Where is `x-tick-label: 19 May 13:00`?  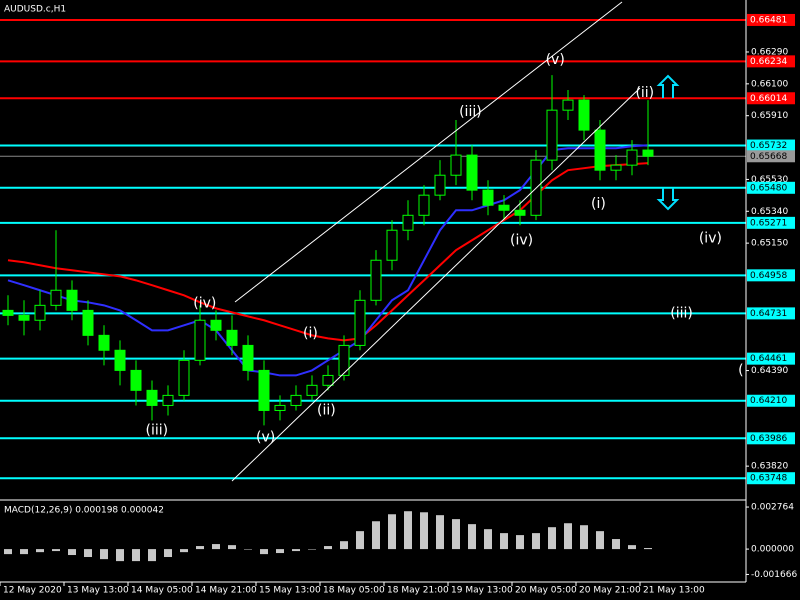
x-tick-label: 19 May 13:00 is located at coordinates (482, 591).